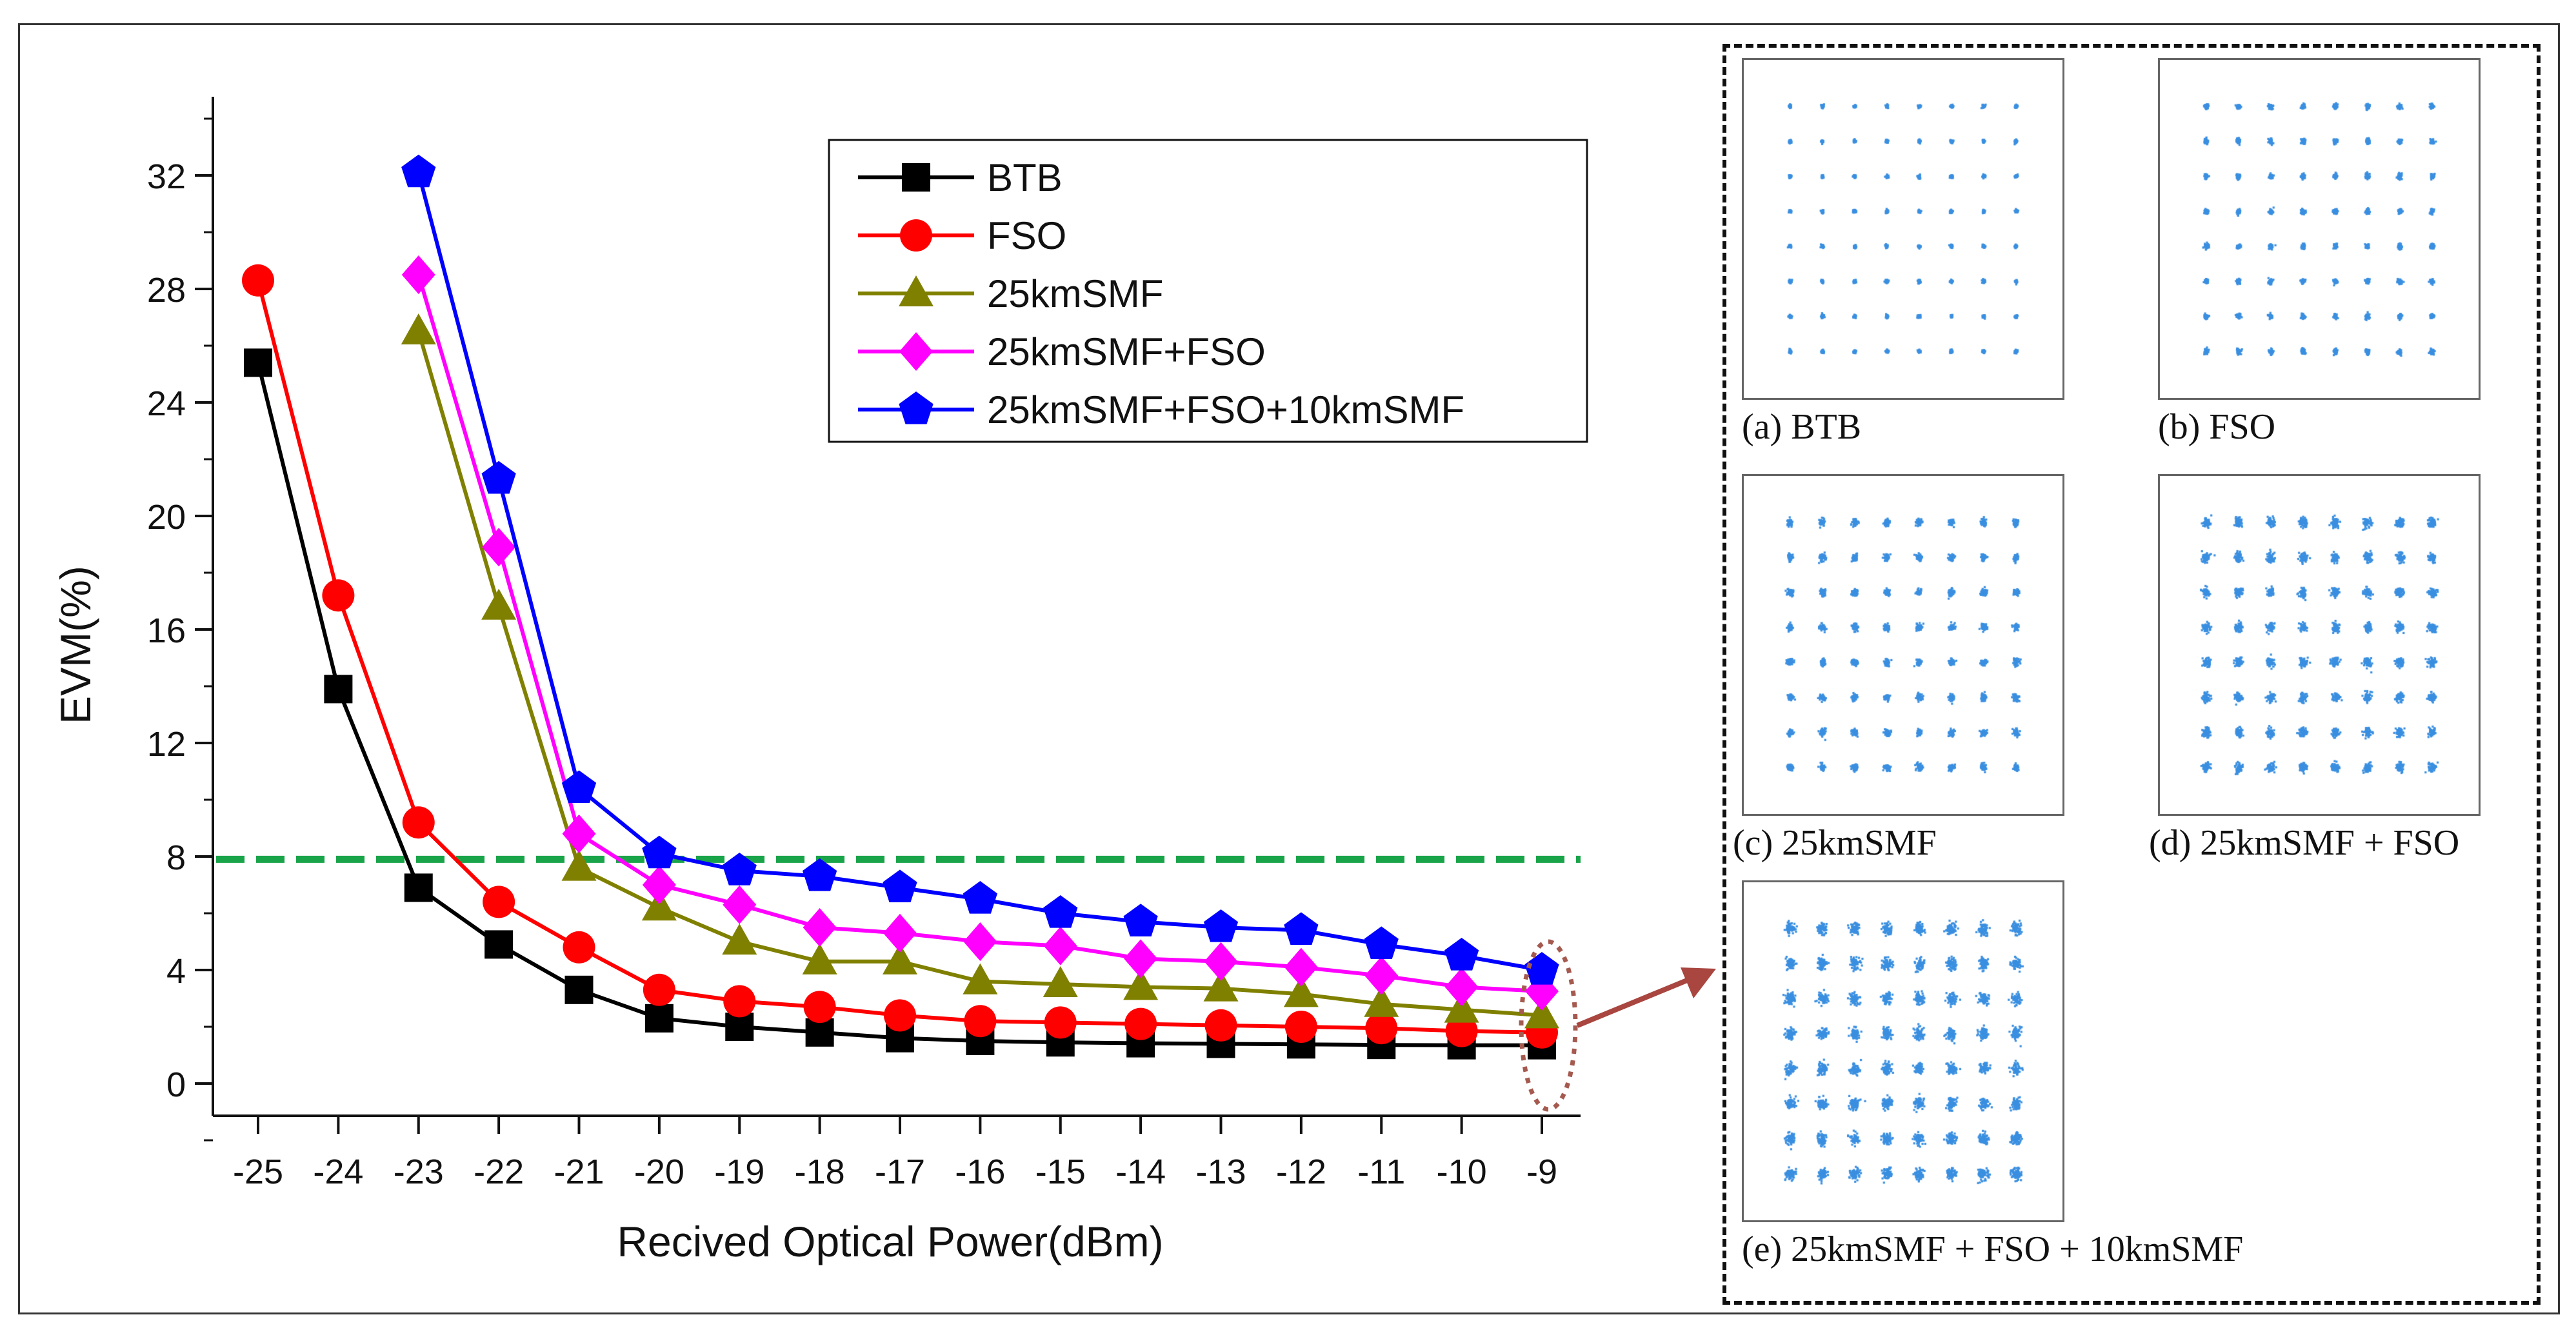 This screenshot has height=1337, width=2576. Describe the element at coordinates (579, 1172) in the screenshot. I see `x-tick-label: -21` at that location.